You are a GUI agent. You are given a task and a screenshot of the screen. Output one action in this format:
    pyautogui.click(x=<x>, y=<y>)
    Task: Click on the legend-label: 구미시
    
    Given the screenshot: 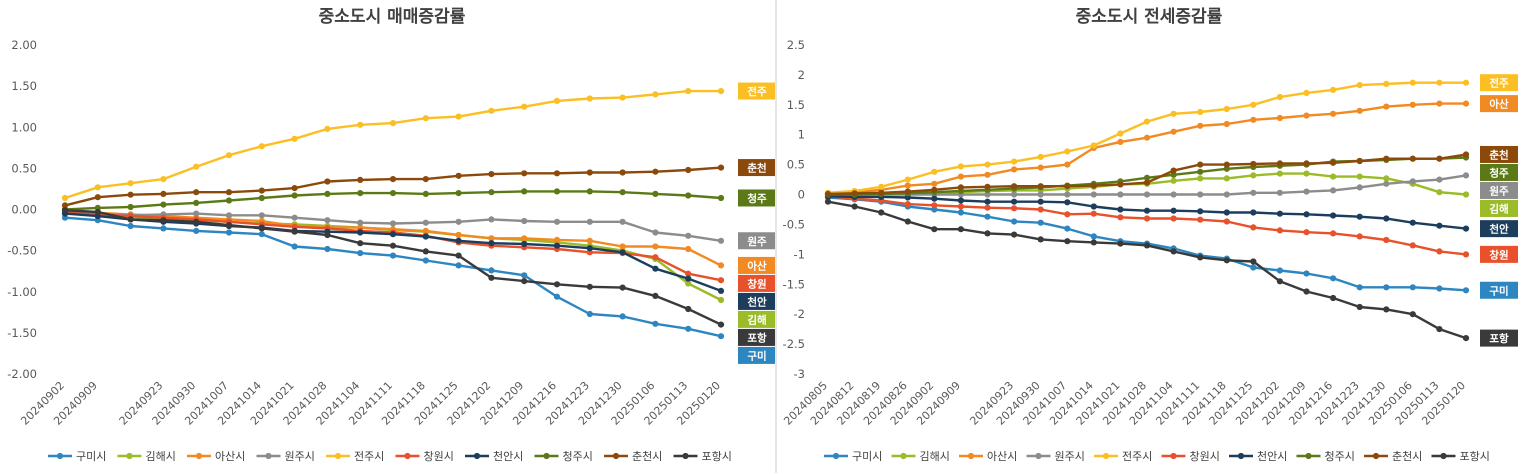 What is the action you would take?
    pyautogui.click(x=91, y=456)
    